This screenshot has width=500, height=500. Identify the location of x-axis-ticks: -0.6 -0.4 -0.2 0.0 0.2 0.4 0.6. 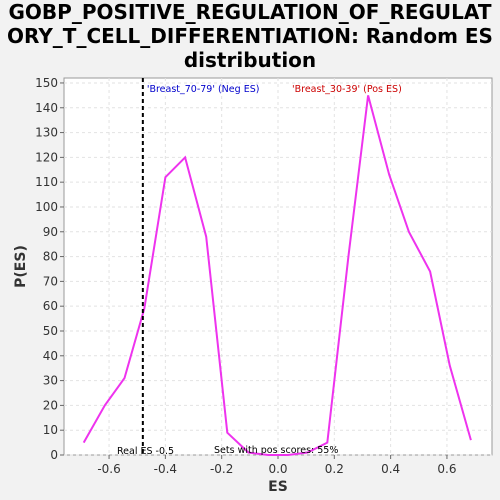
(276, 465).